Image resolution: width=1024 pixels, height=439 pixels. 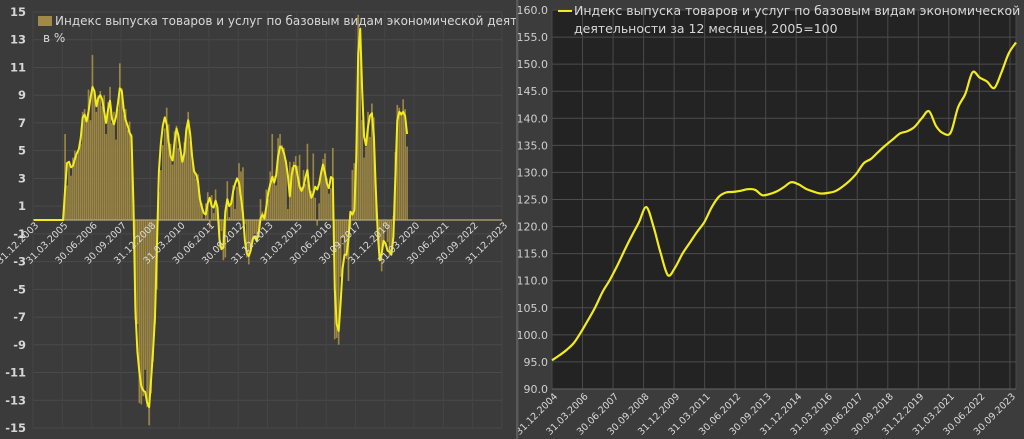 What do you see at coordinates (19, 317) in the screenshot?
I see `y-tick-label: -7` at bounding box center [19, 317].